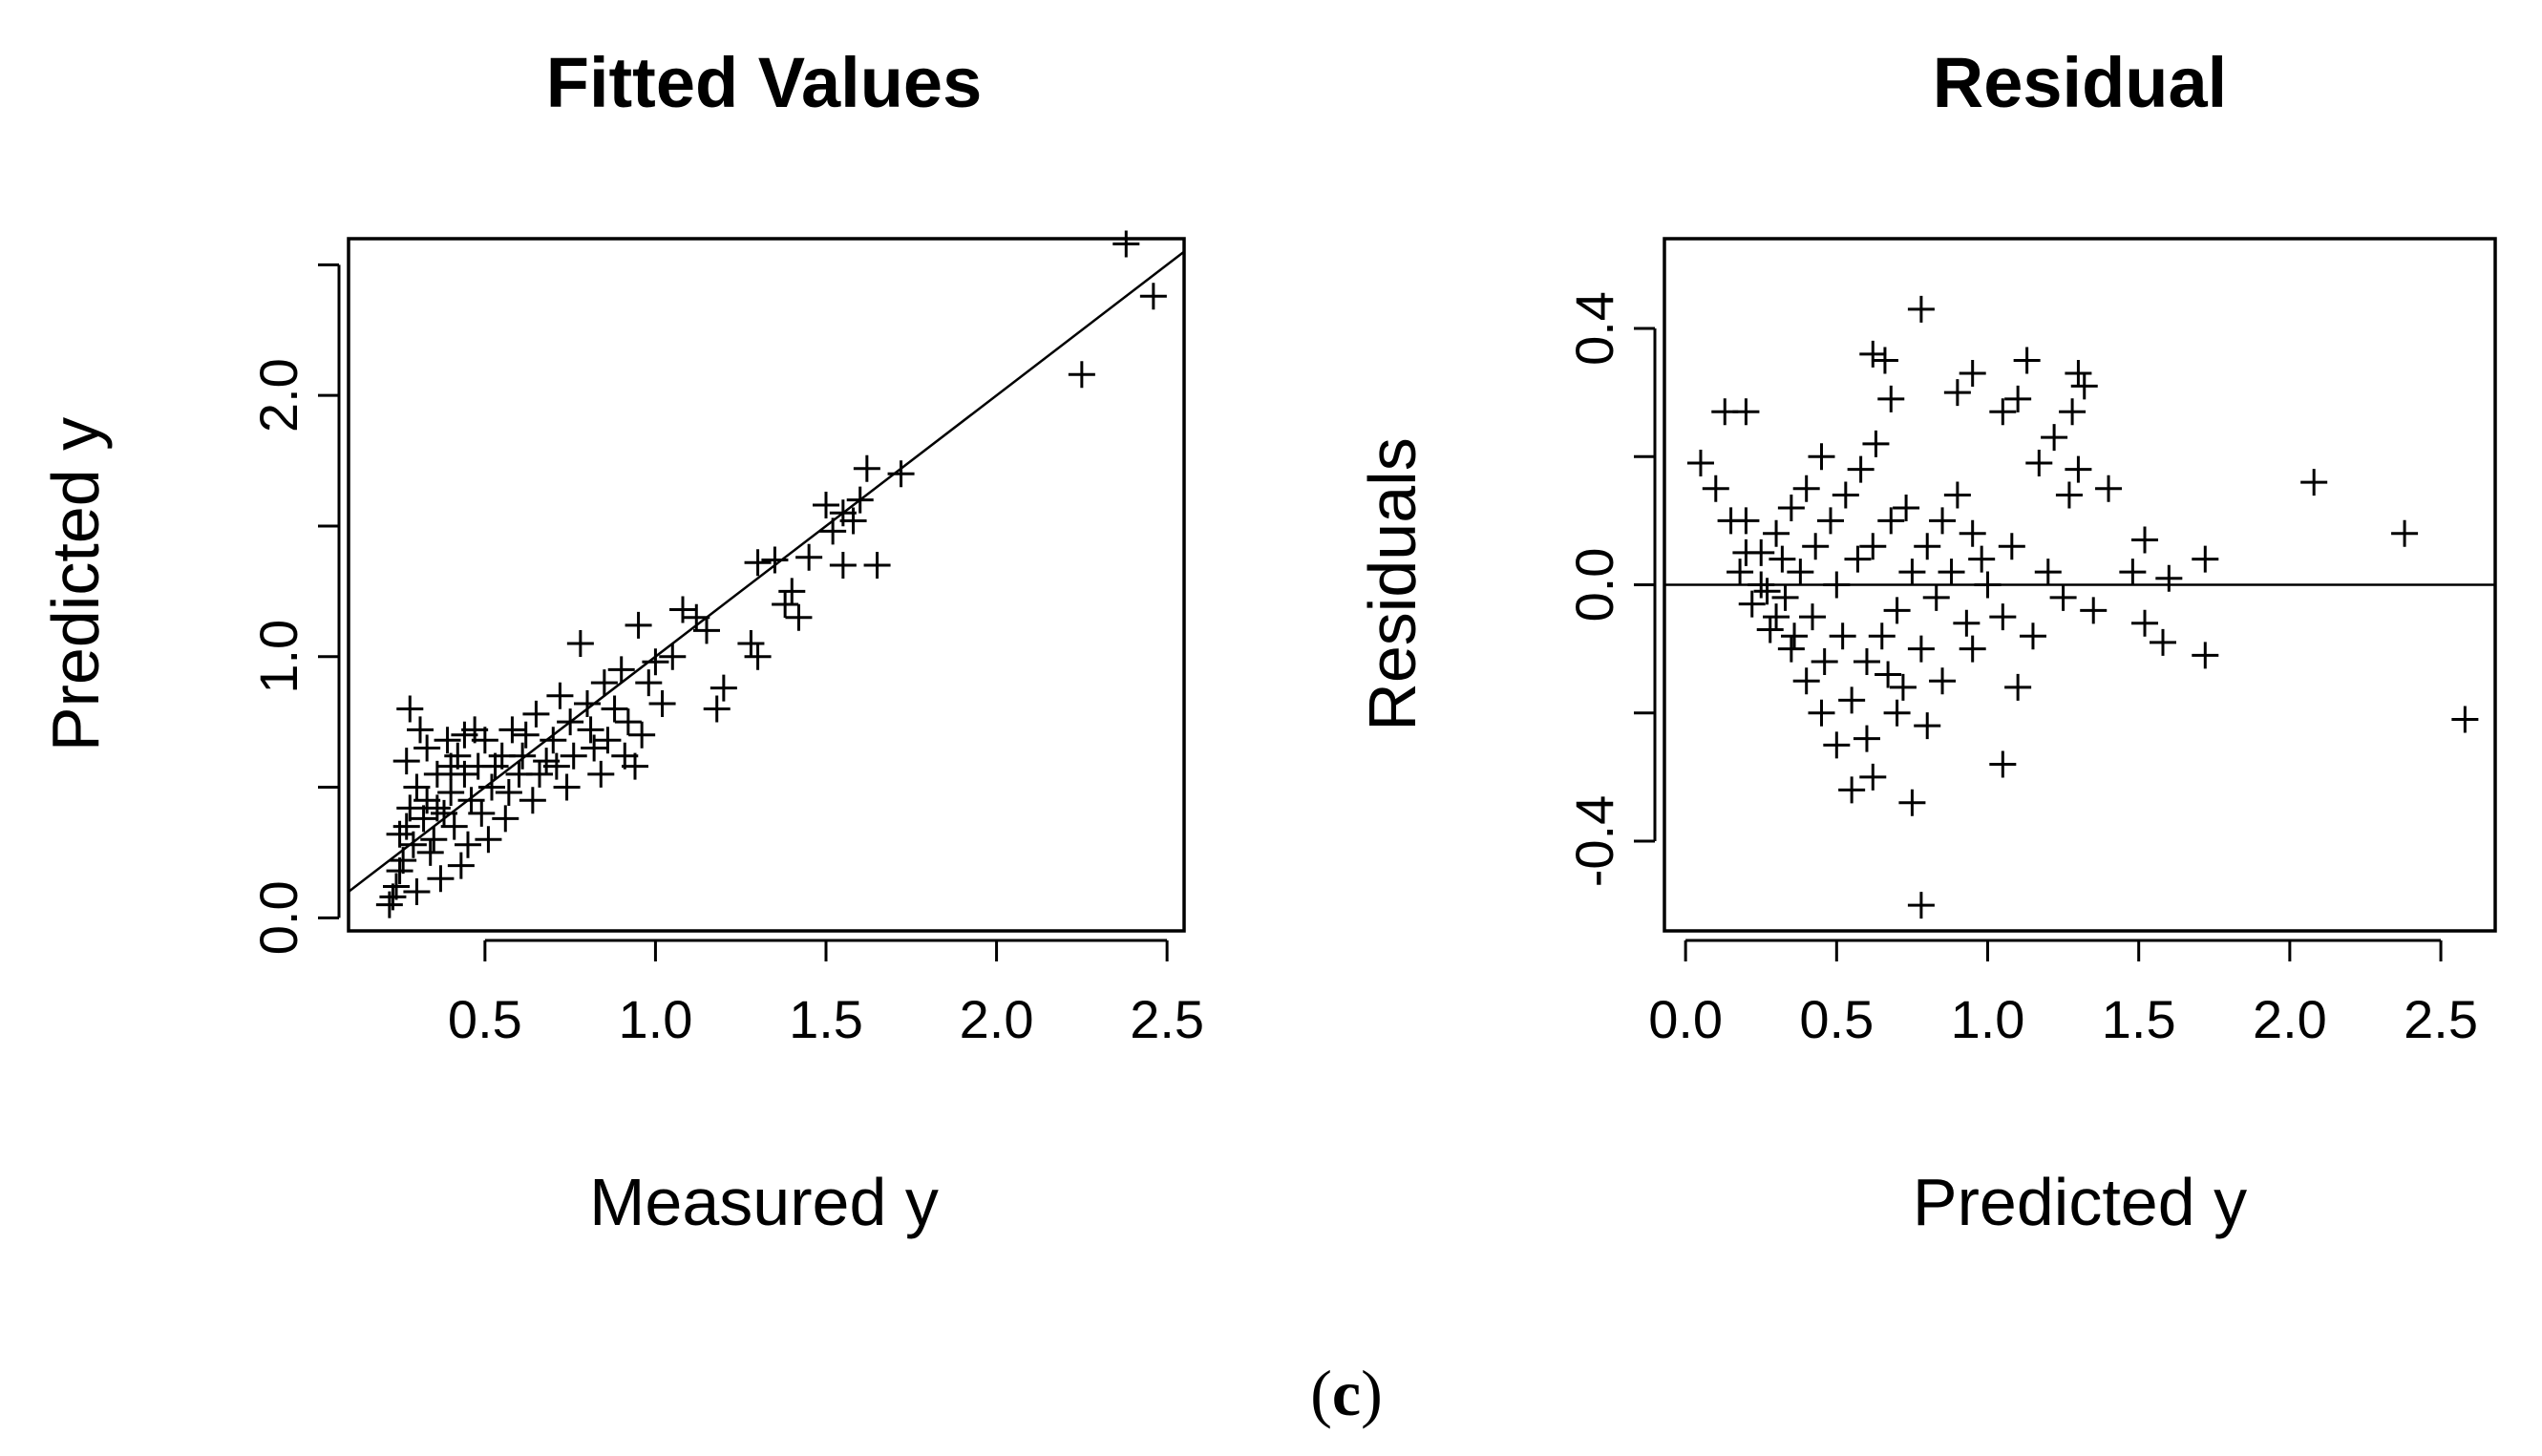 Image resolution: width=2542 pixels, height=1456 pixels. I want to click on residual-y-tick-label: 0.4, so click(1594, 329).